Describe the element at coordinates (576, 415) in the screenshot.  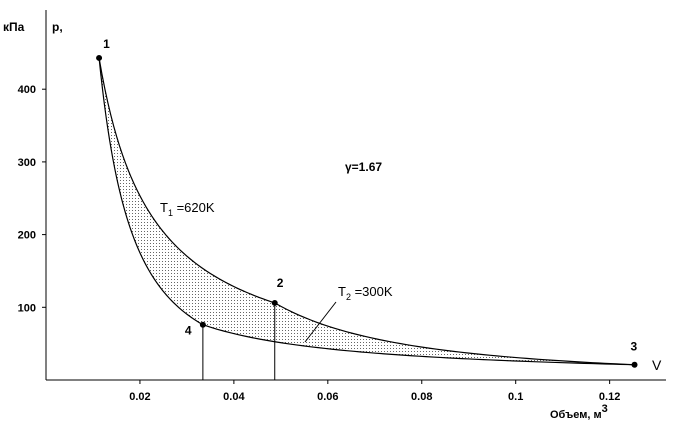
I see `x-label-text: Объем, м` at that location.